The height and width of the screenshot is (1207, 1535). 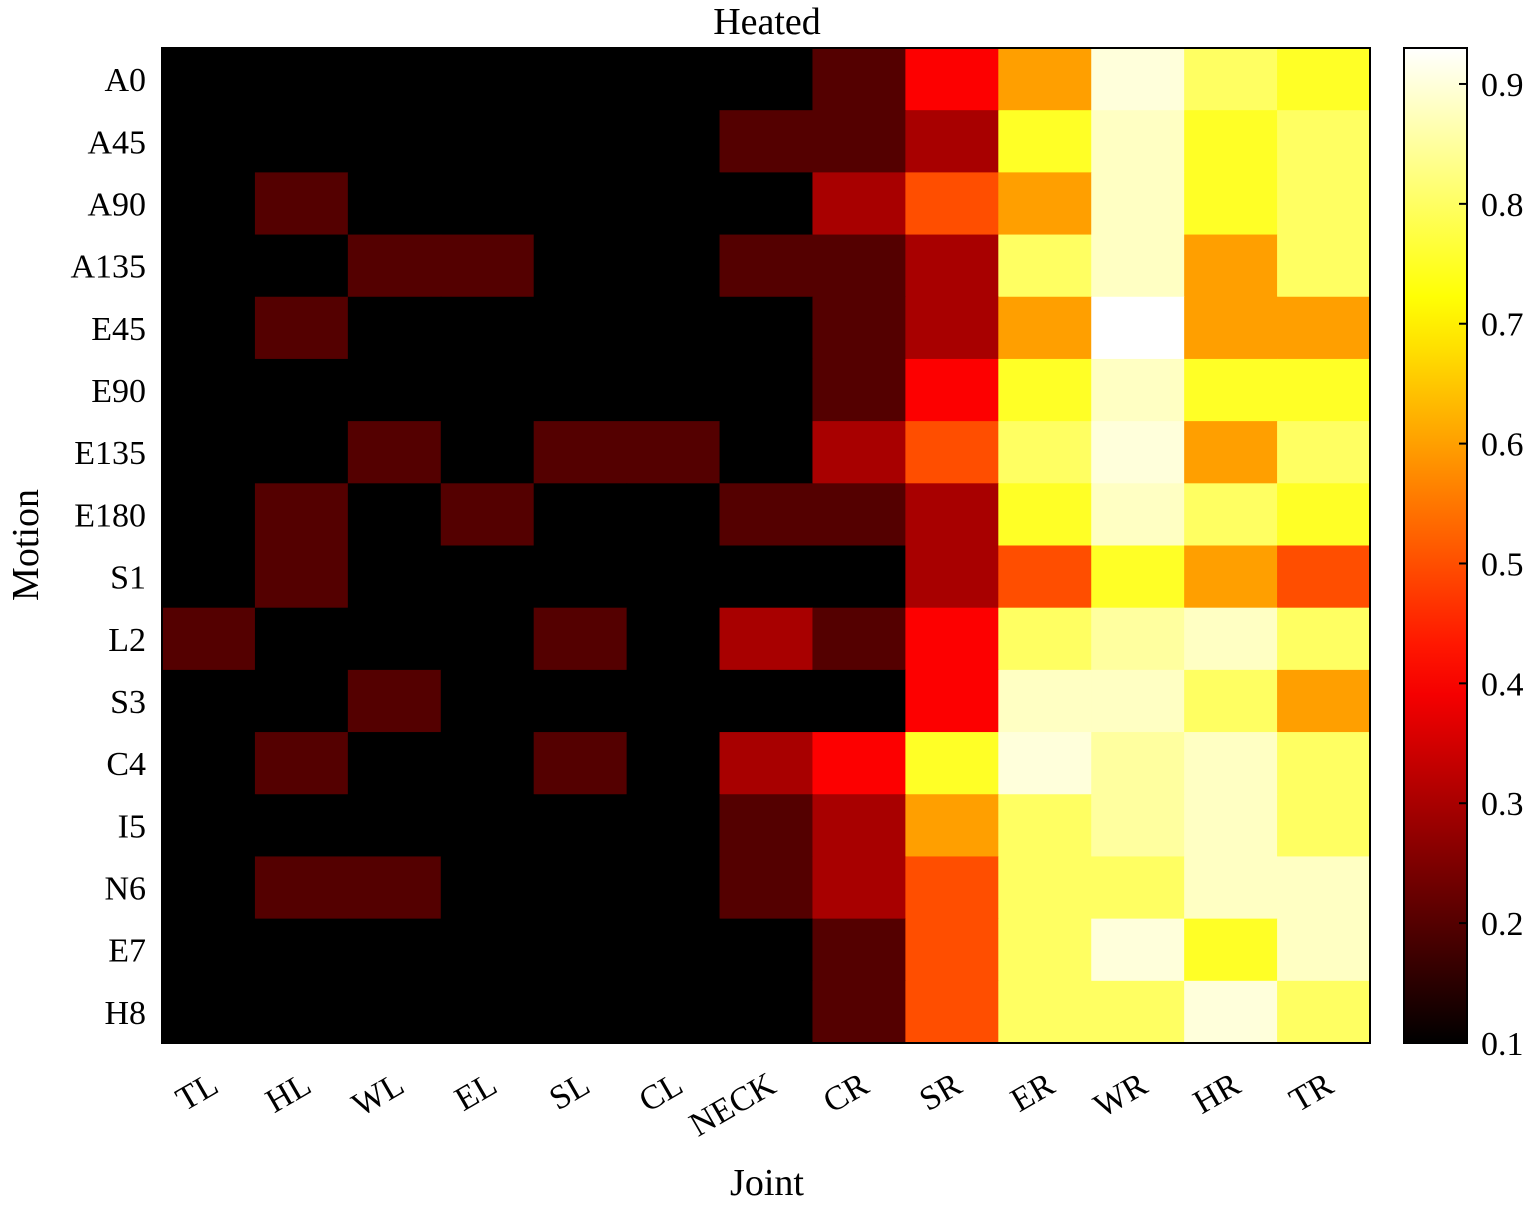 I want to click on heatmap-cell-l2-tl, so click(x=209, y=639).